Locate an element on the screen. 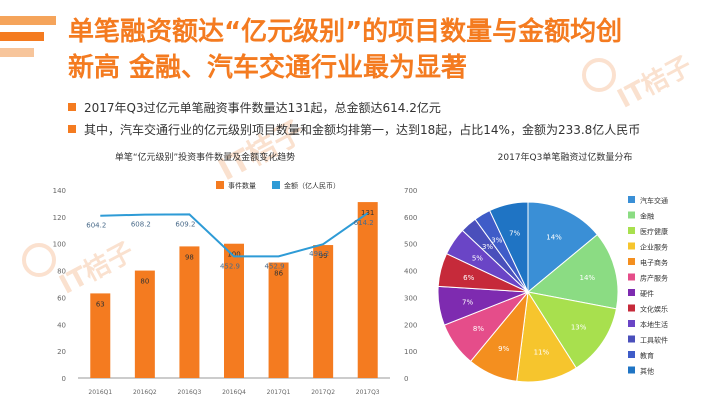 Image resolution: width=720 pixels, height=405 pixels. y-left-tick-label: 20 is located at coordinates (61, 352).